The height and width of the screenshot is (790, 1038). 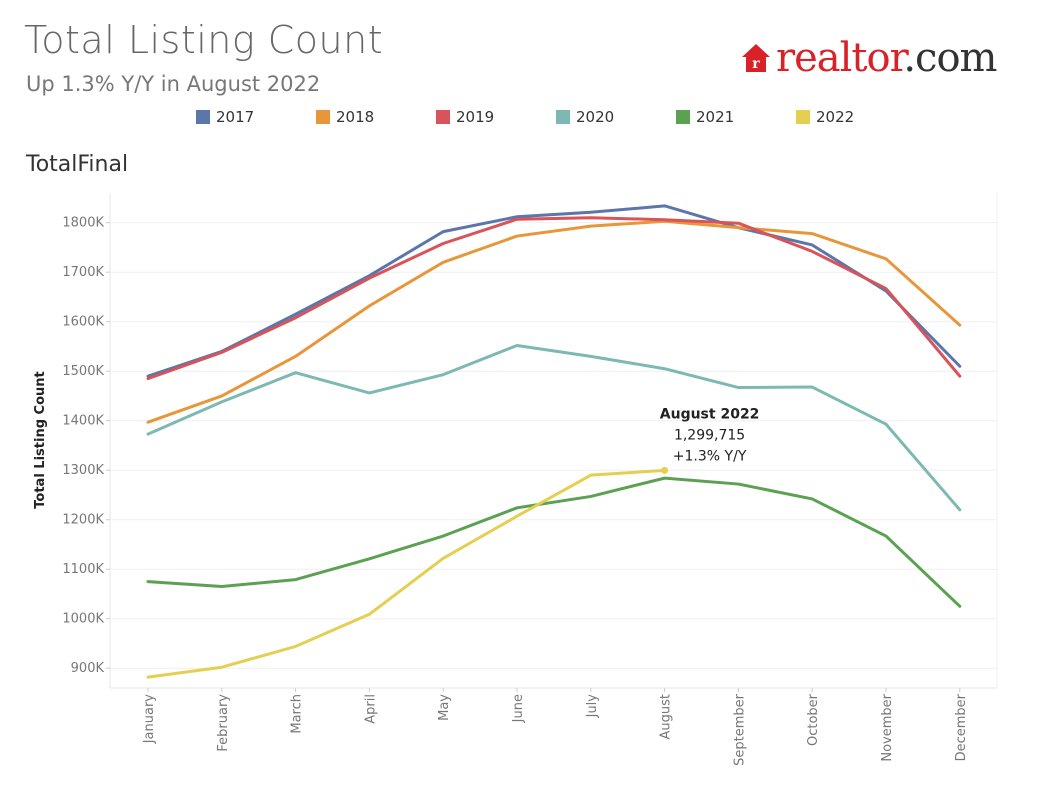 What do you see at coordinates (518, 708) in the screenshot?
I see `x-tick-label: June` at bounding box center [518, 708].